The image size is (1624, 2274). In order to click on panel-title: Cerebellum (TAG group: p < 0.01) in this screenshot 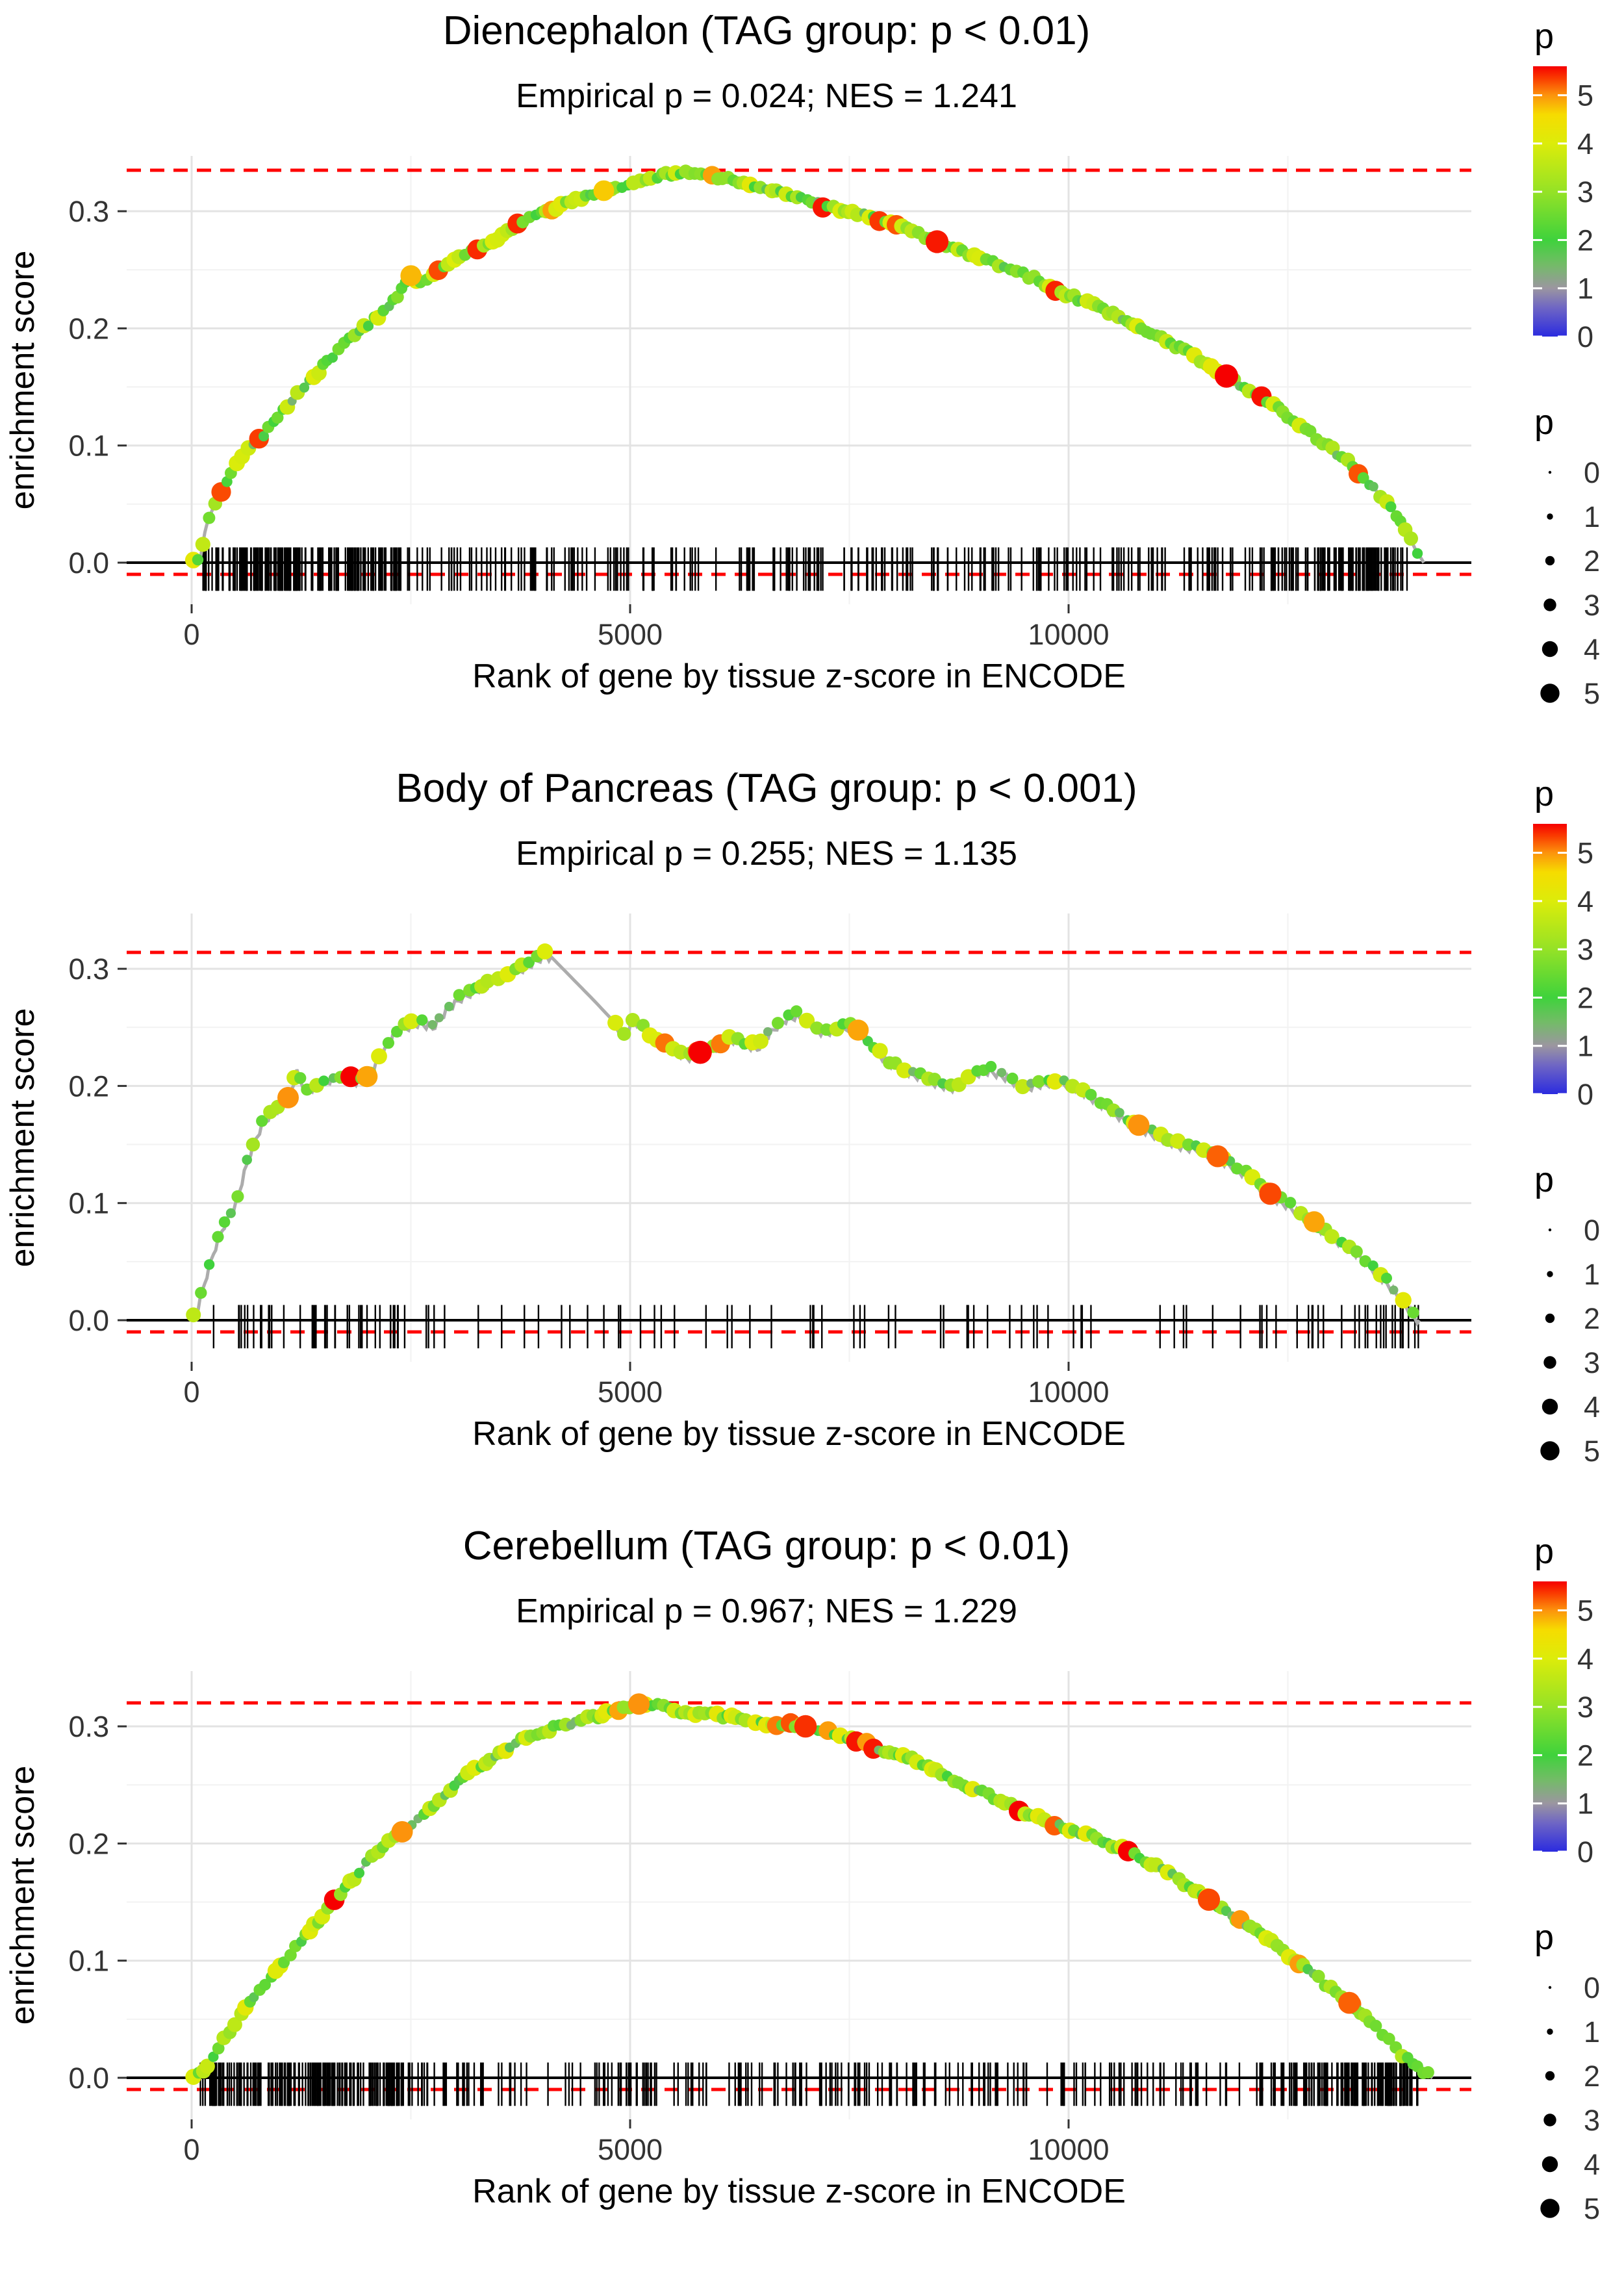, I will do `click(767, 1546)`.